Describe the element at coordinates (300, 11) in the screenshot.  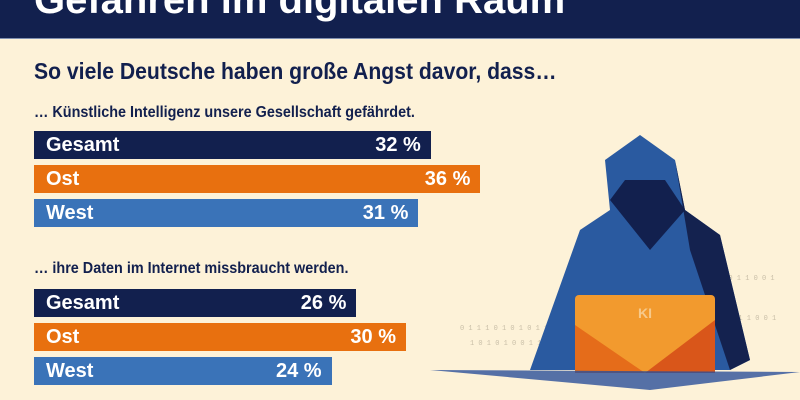
I see `page-title: Gefahren im digitalen Raum` at that location.